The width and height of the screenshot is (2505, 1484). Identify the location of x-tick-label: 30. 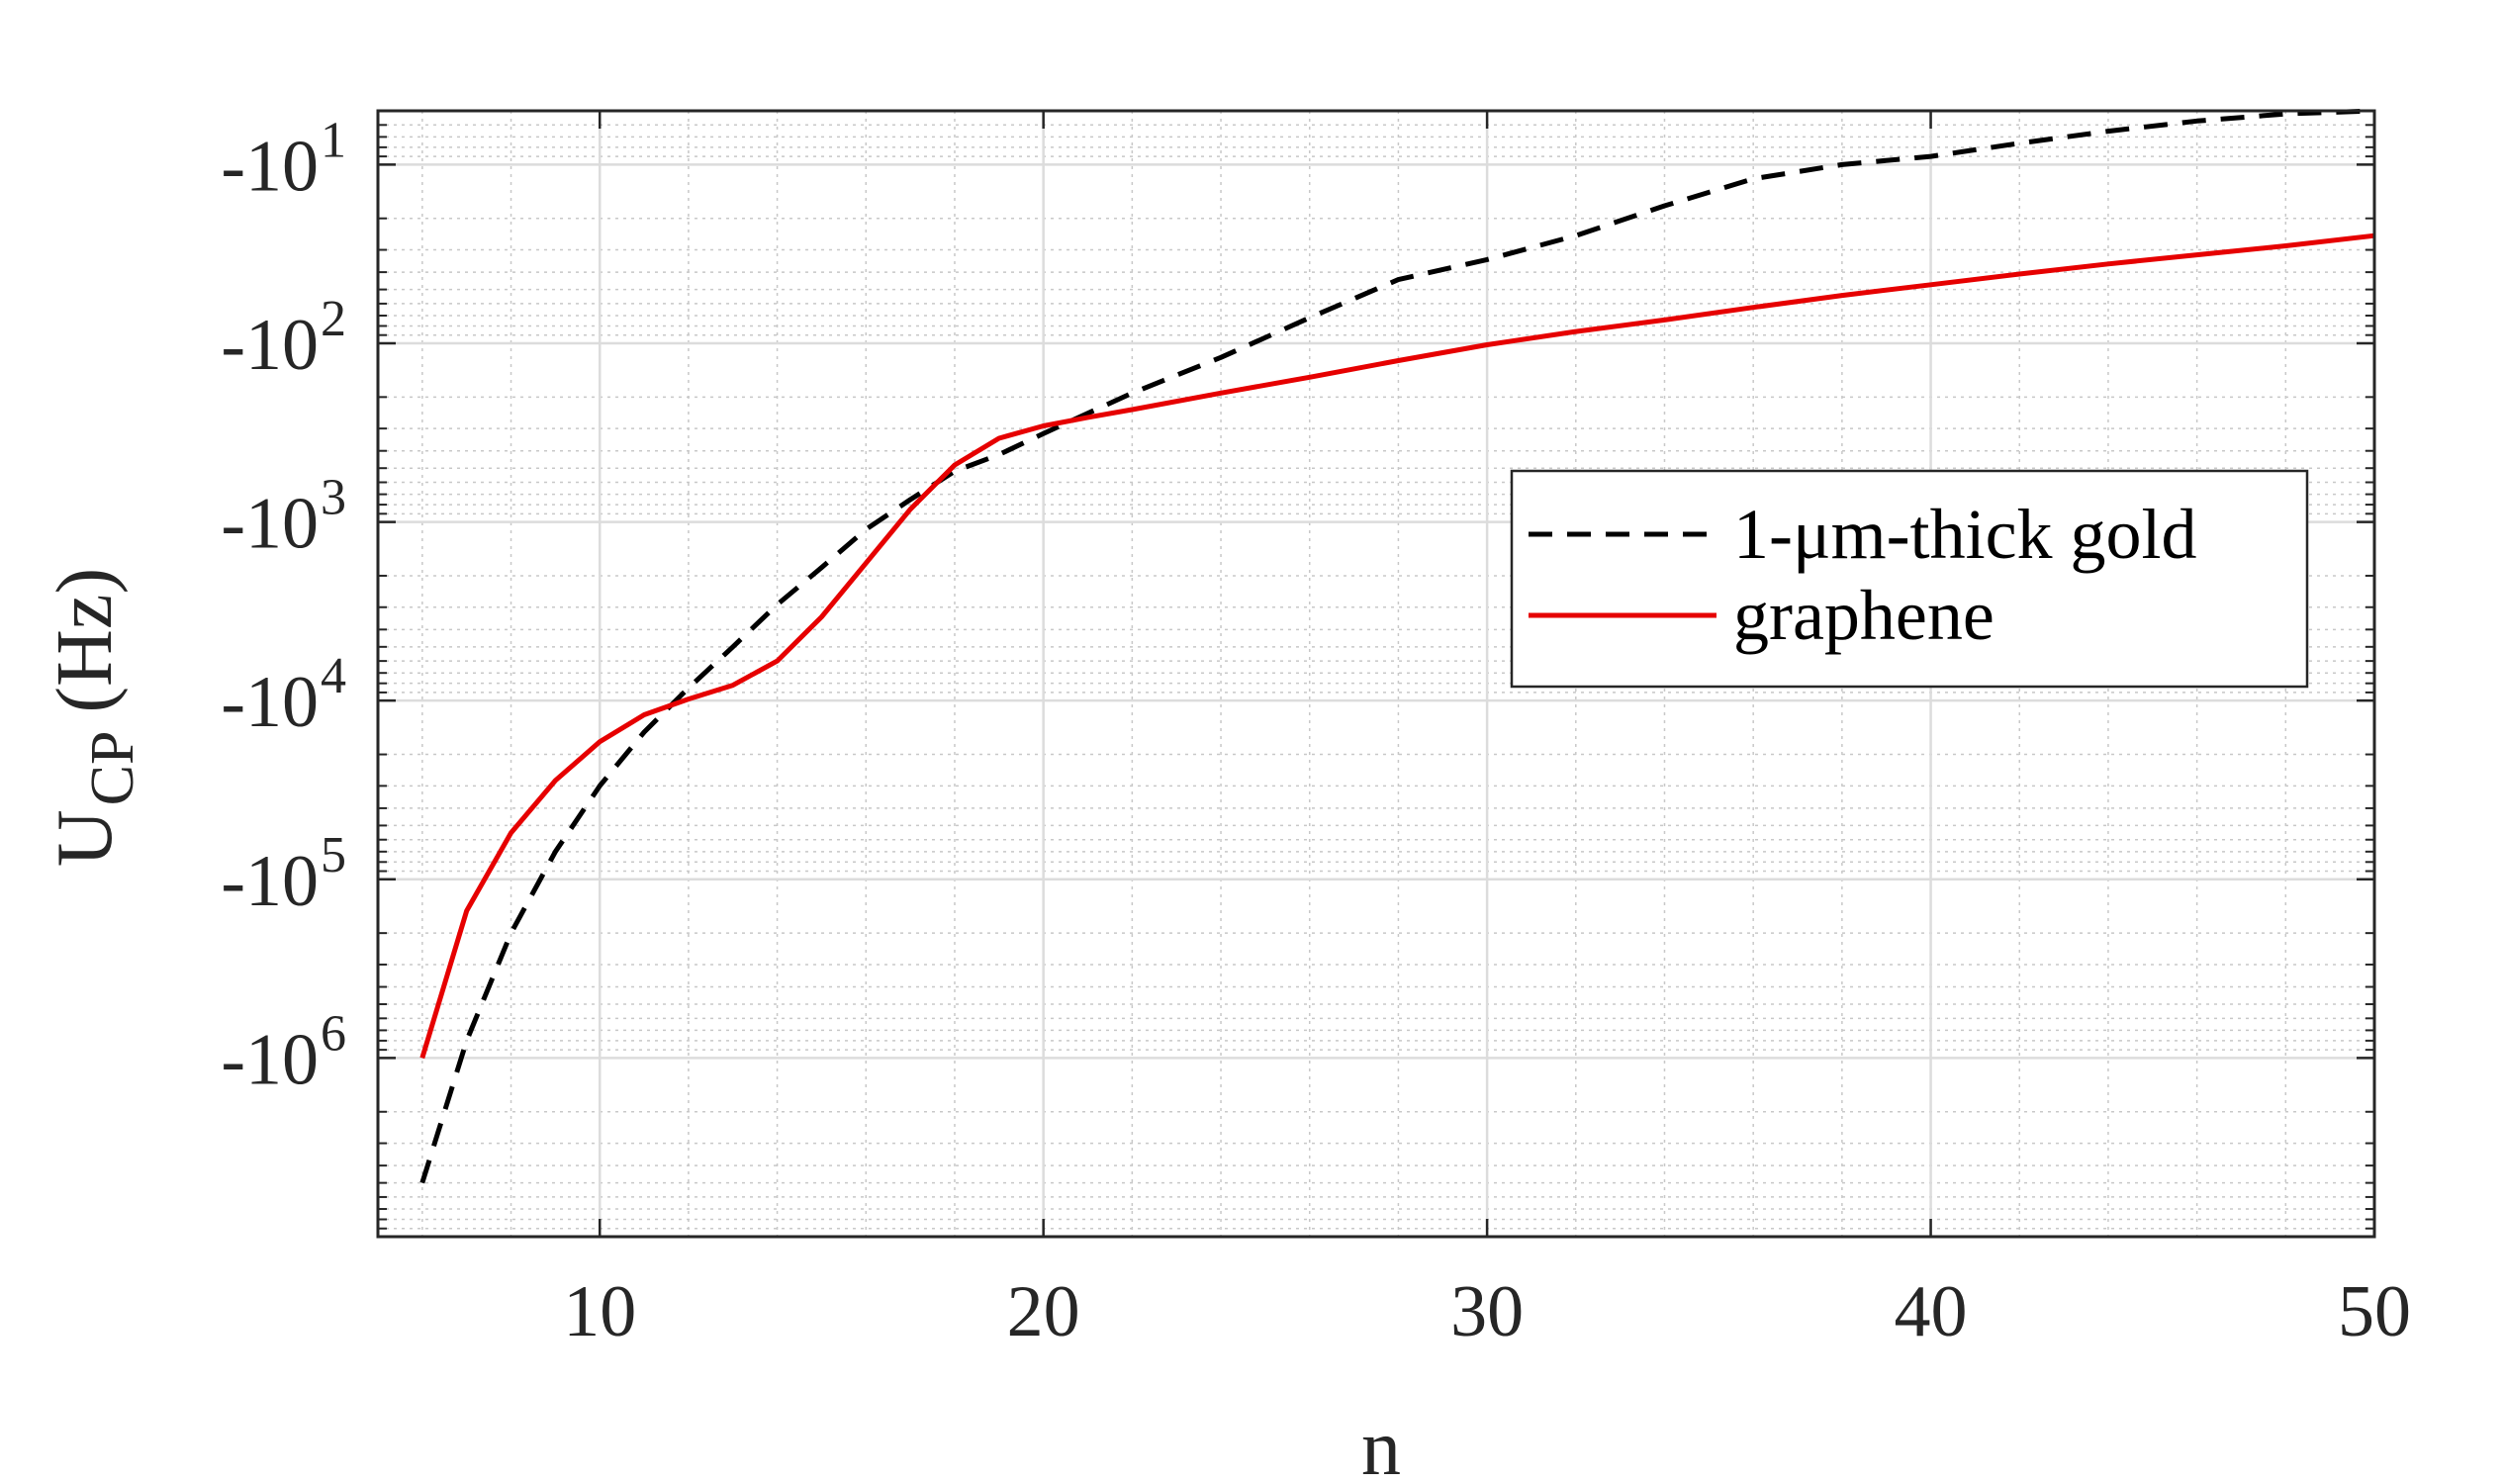
(1487, 1311).